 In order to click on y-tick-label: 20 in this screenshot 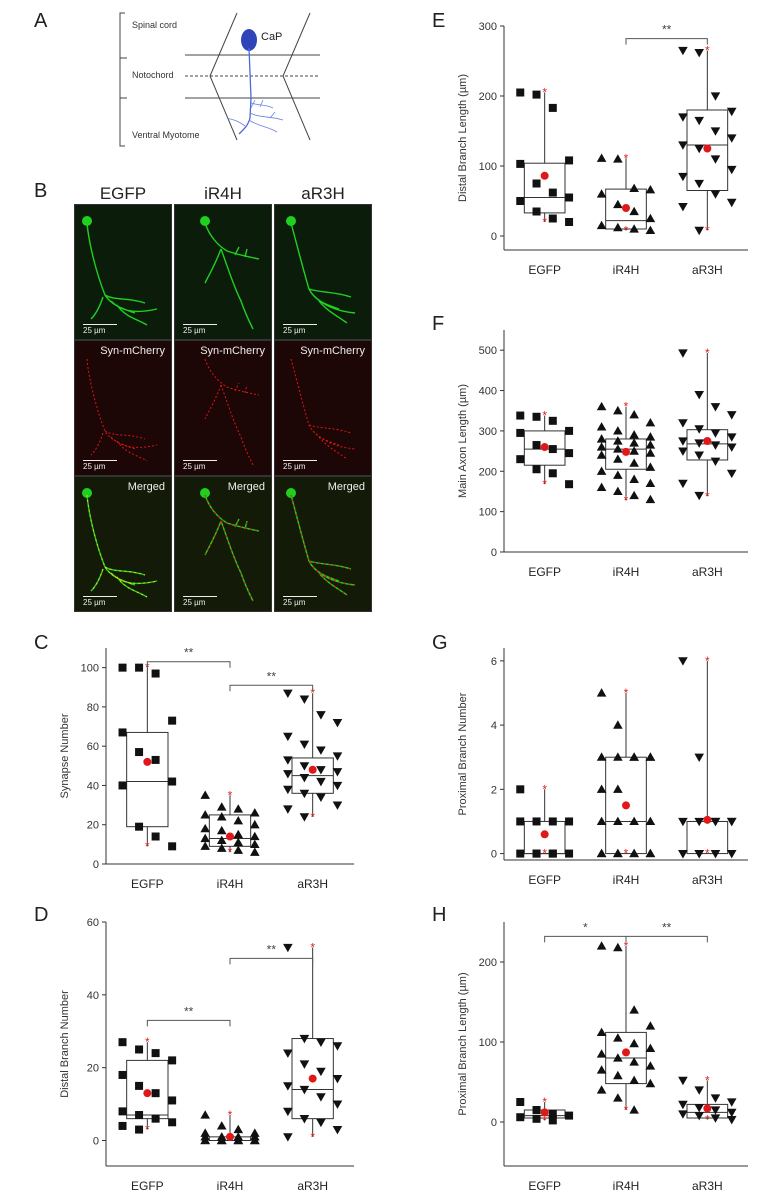, I will do `click(93, 826)`.